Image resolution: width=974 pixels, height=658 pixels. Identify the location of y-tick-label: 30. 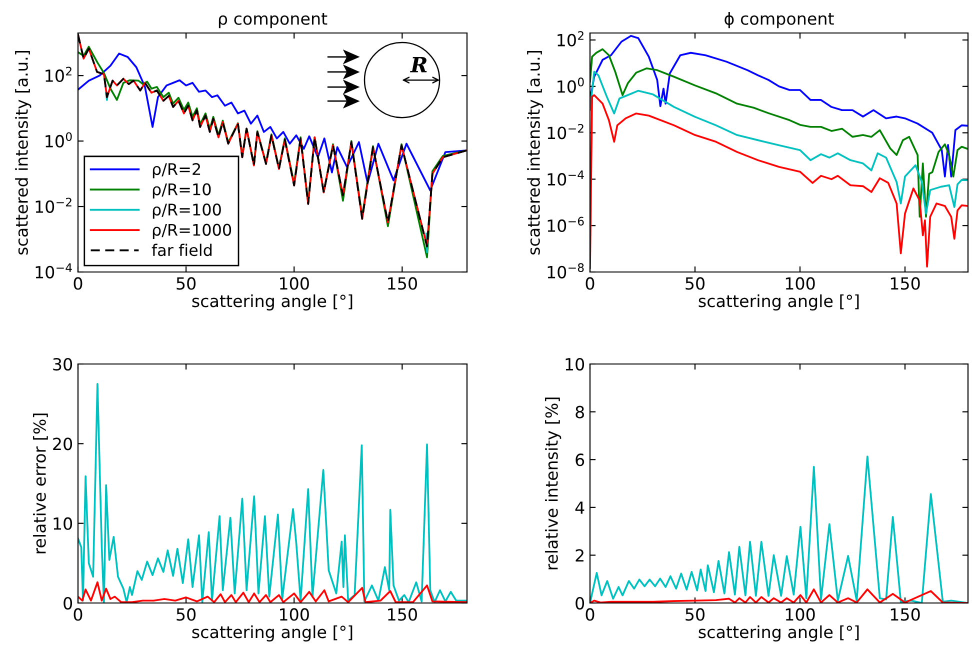
(62, 364).